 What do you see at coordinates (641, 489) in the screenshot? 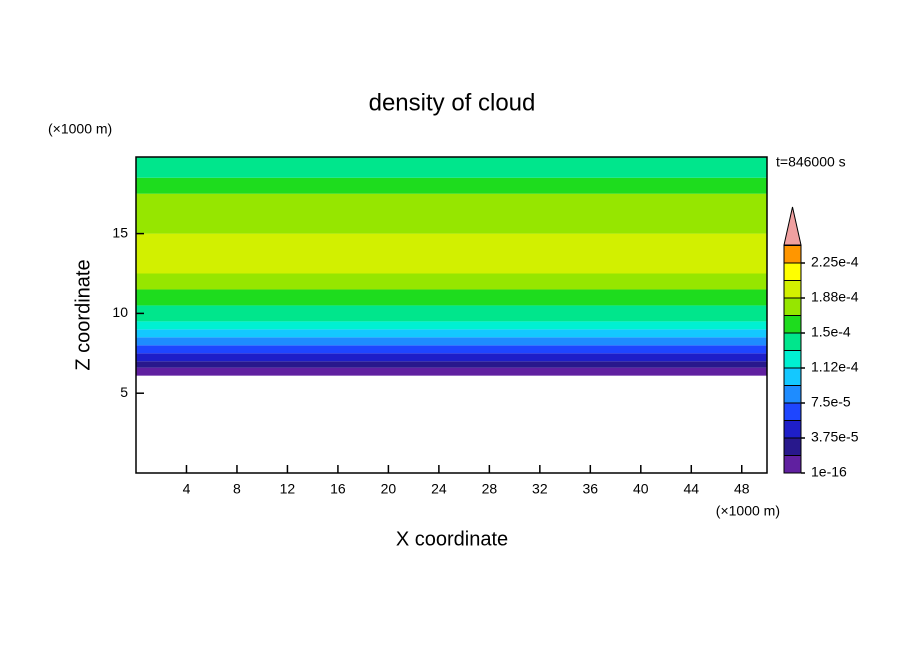
I see `x-tick-label: 40` at bounding box center [641, 489].